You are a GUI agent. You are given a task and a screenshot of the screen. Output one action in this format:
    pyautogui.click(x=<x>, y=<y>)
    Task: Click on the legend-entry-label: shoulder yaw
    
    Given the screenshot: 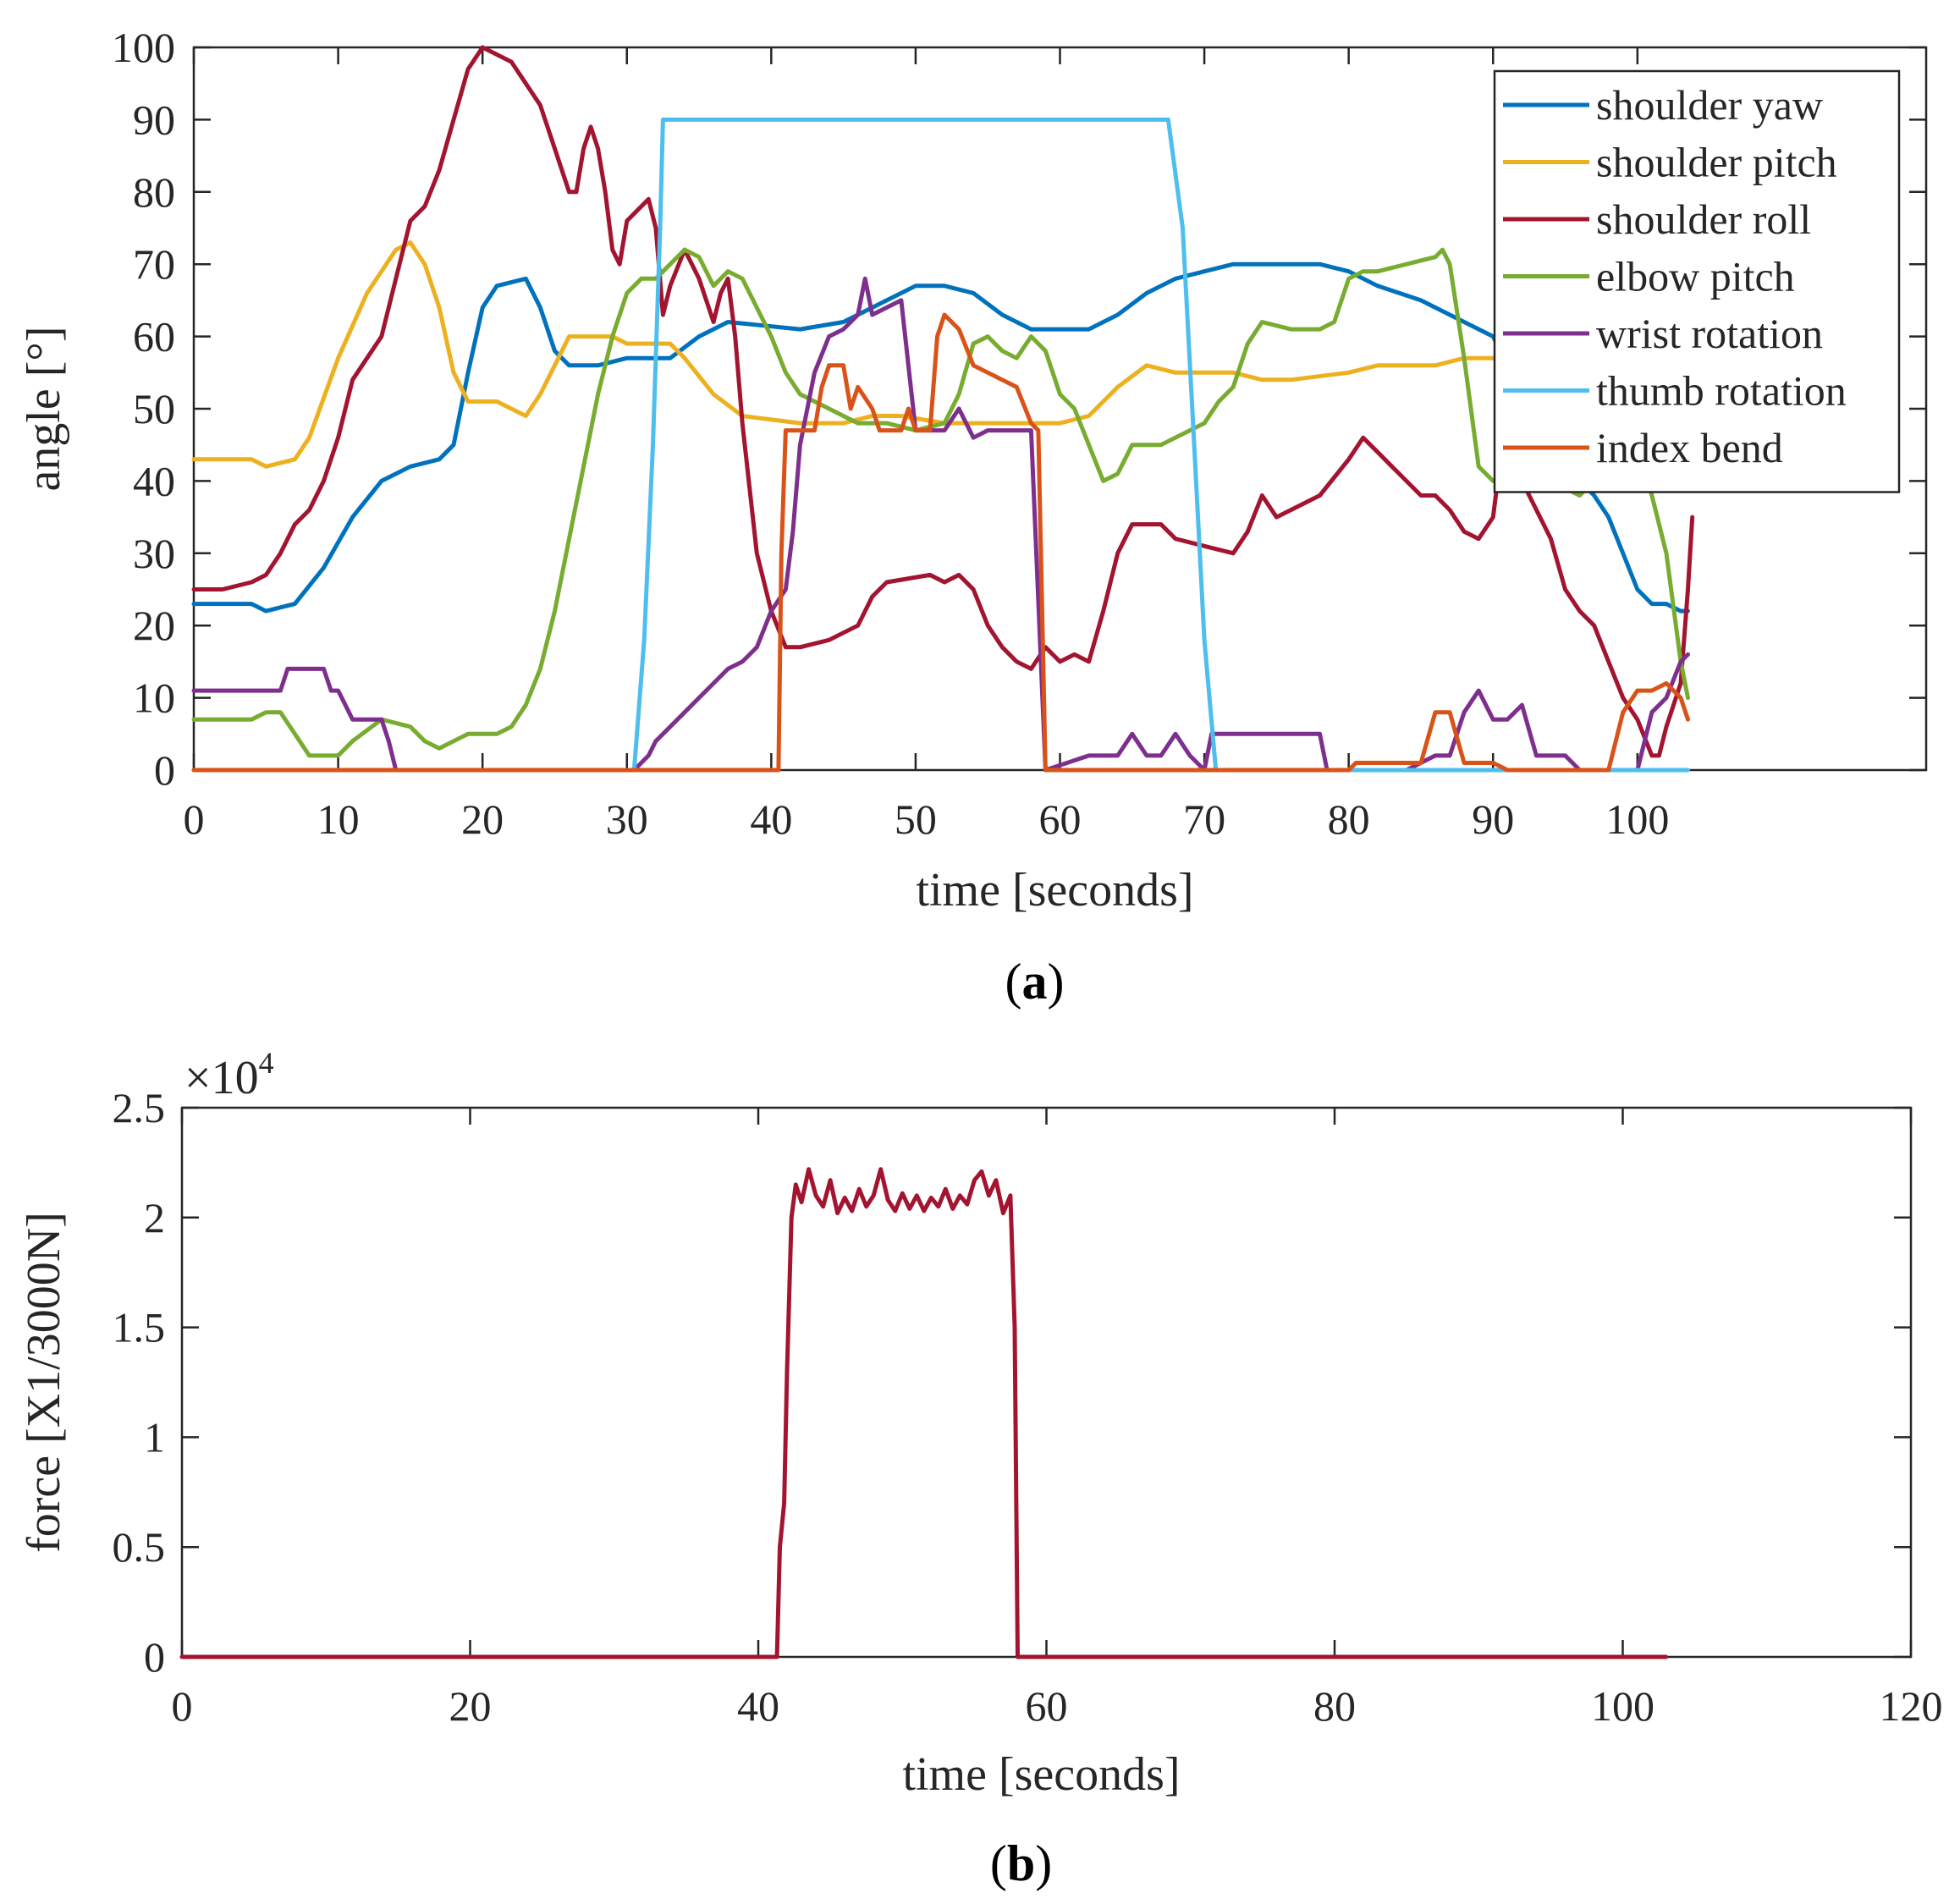 What is the action you would take?
    pyautogui.click(x=1709, y=105)
    